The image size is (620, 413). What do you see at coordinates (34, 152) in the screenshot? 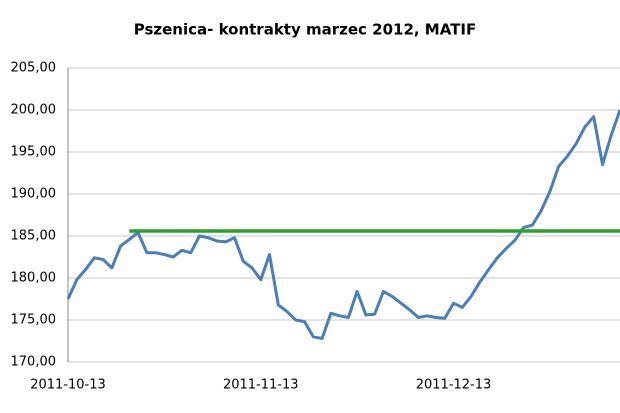
I see `y-tick-label: 195,00` at bounding box center [34, 152].